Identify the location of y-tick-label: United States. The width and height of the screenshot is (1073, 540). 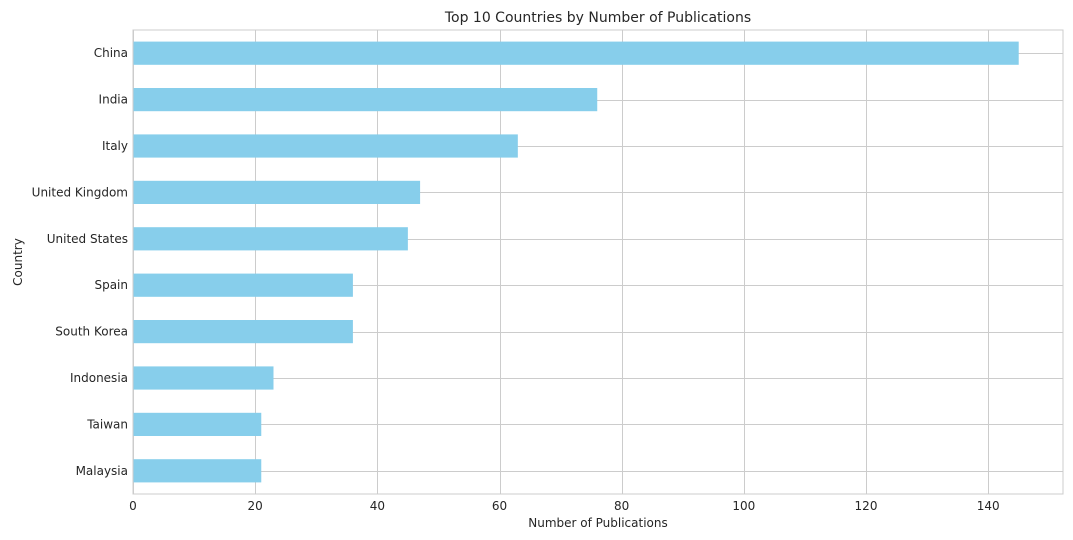
(87, 239).